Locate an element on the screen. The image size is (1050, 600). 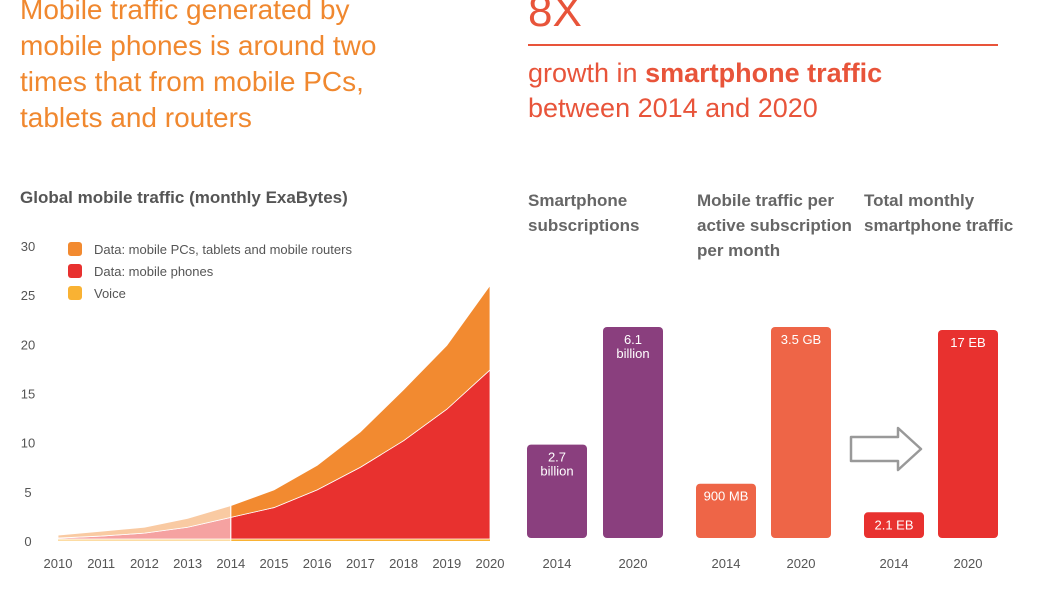
area-series-voice-historical is located at coordinates (144, 540).